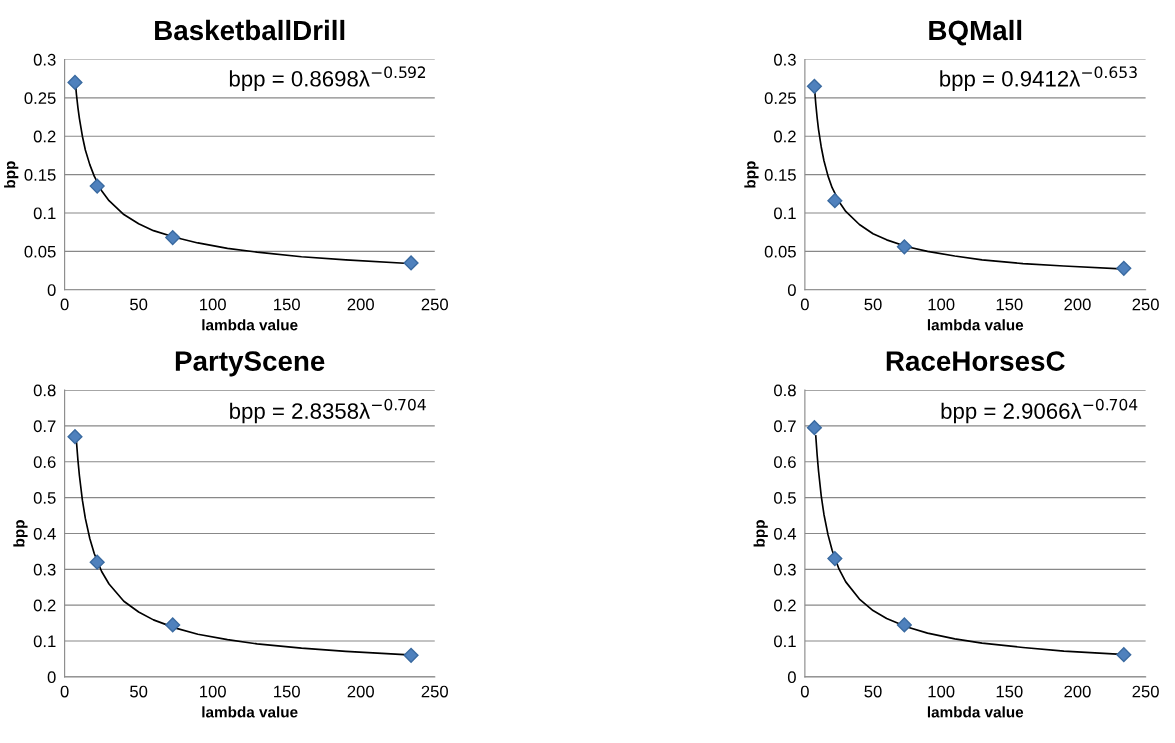 This screenshot has width=1175, height=743. Describe the element at coordinates (1038, 79) in the screenshot. I see `annotation: bpp = 0.9412λ$^{−0.653}$` at that location.